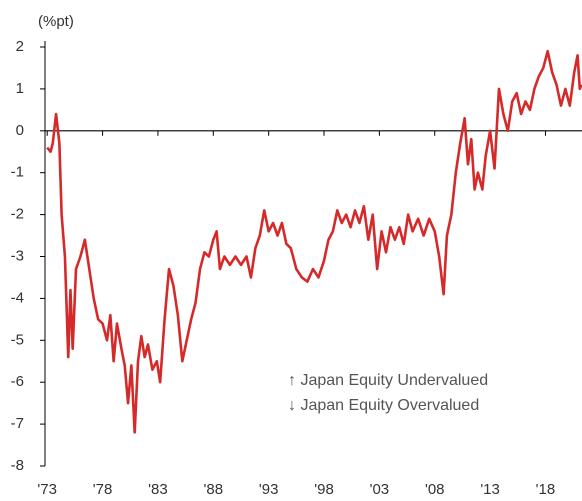  Describe the element at coordinates (490, 489) in the screenshot. I see `x-tick-label: '13` at that location.